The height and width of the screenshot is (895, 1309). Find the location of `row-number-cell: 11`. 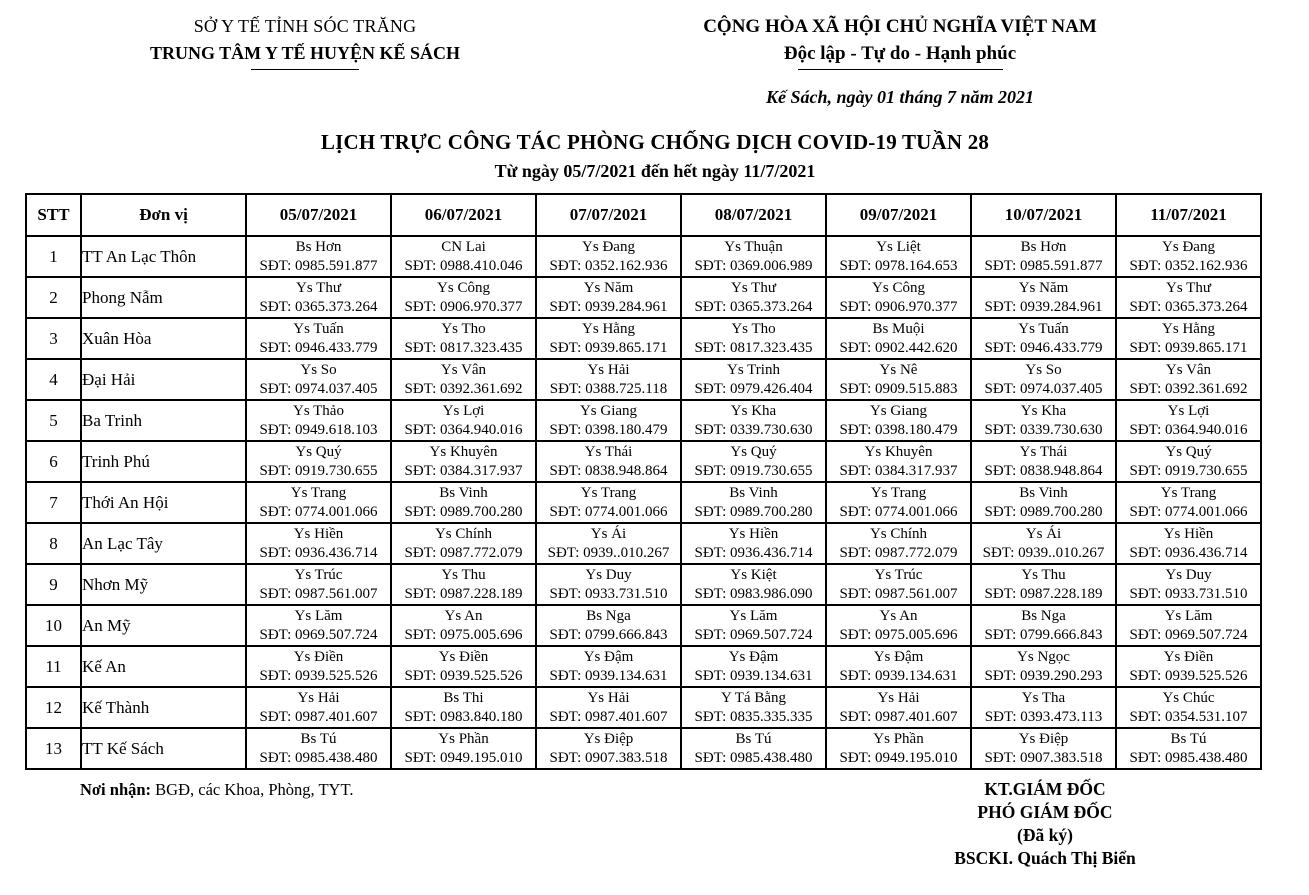

row-number-cell: 11 is located at coordinates (53, 666).